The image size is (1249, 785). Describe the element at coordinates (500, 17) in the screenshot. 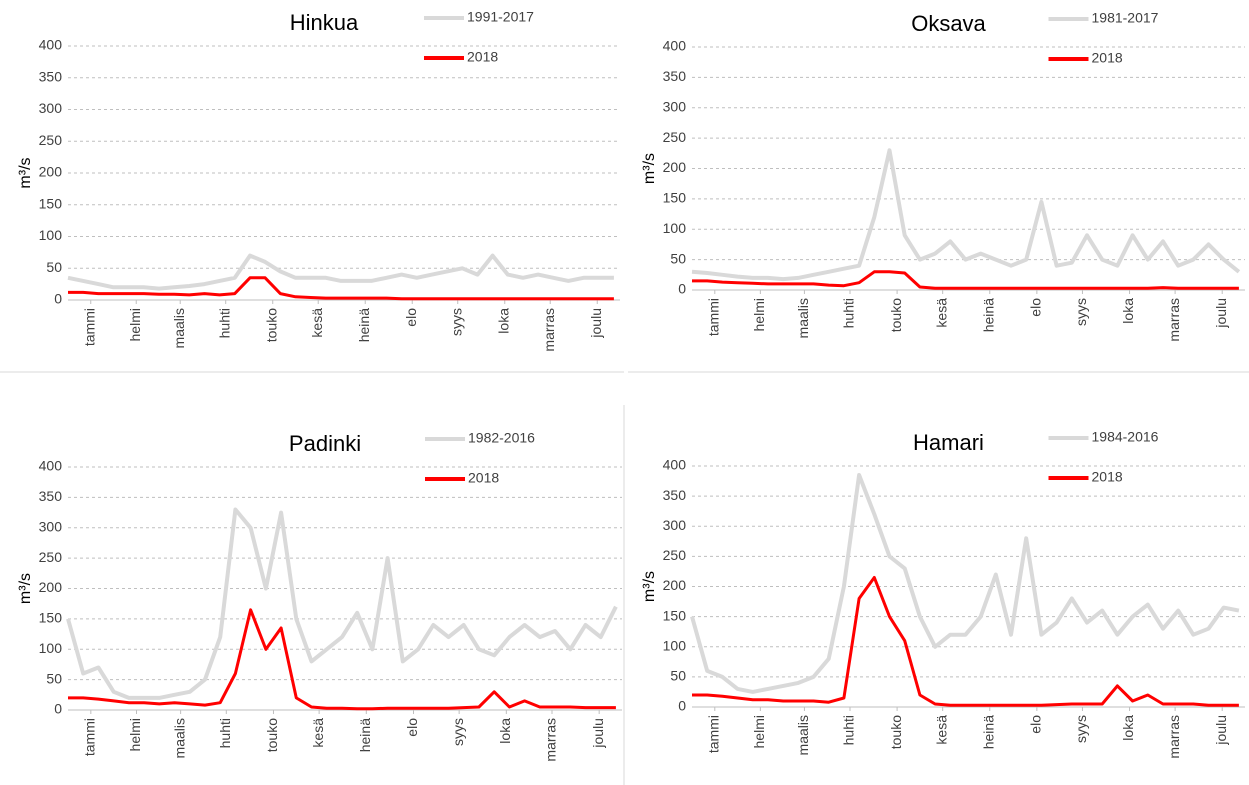

I see `legend-label: 1991-2017` at that location.